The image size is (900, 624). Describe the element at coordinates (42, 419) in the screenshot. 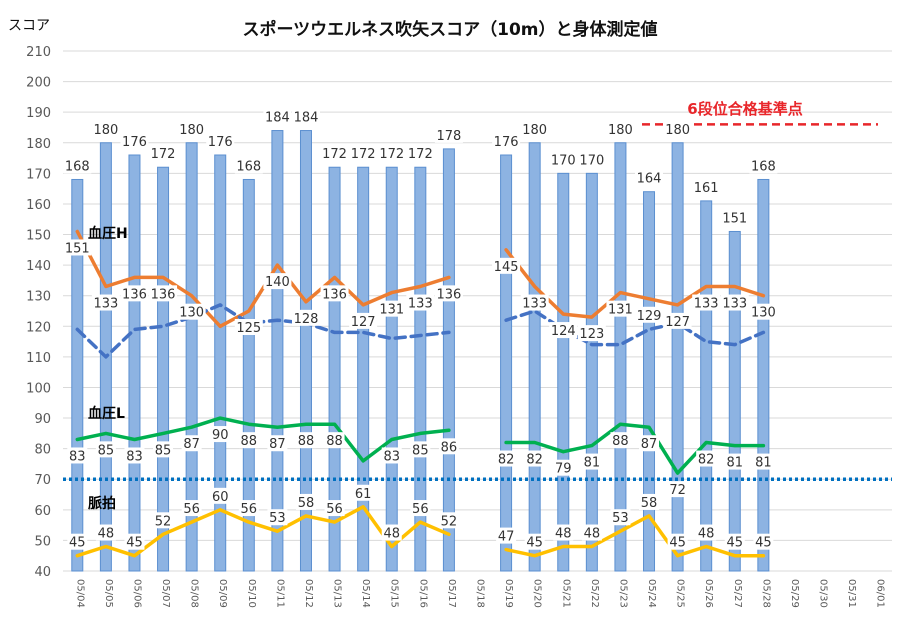

I see `y-tick-label: 90` at that location.